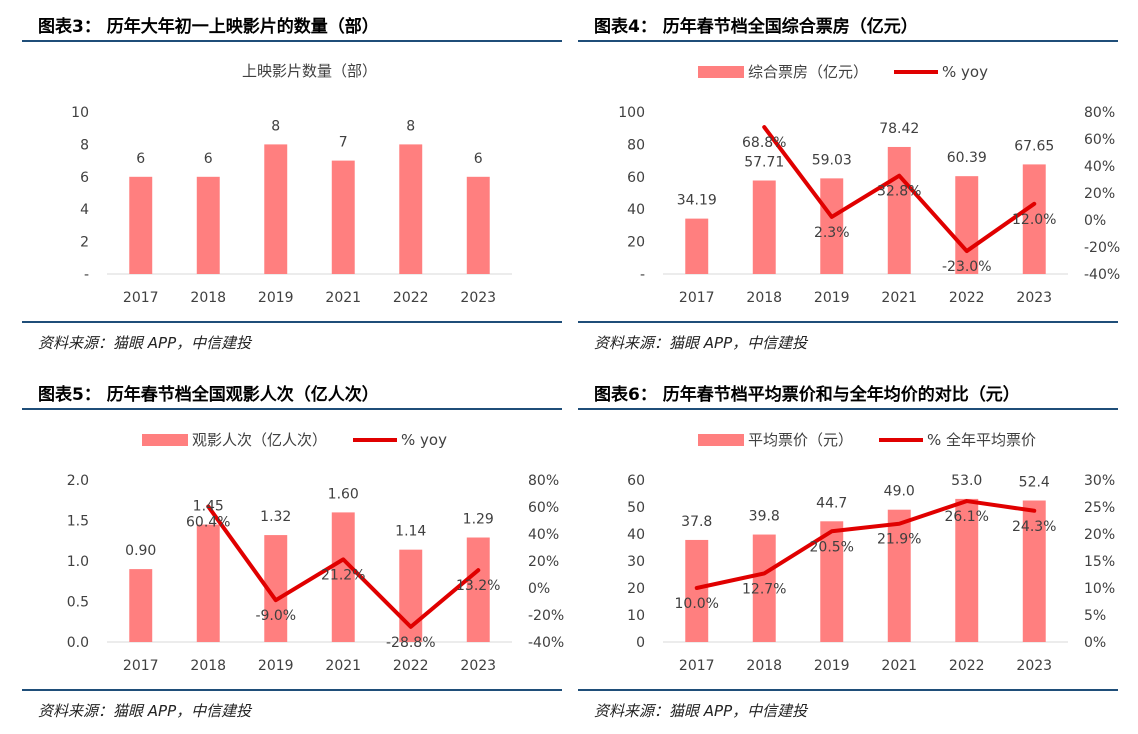  What do you see at coordinates (631, 113) in the screenshot?
I see `y-tick-label: 100` at bounding box center [631, 113].